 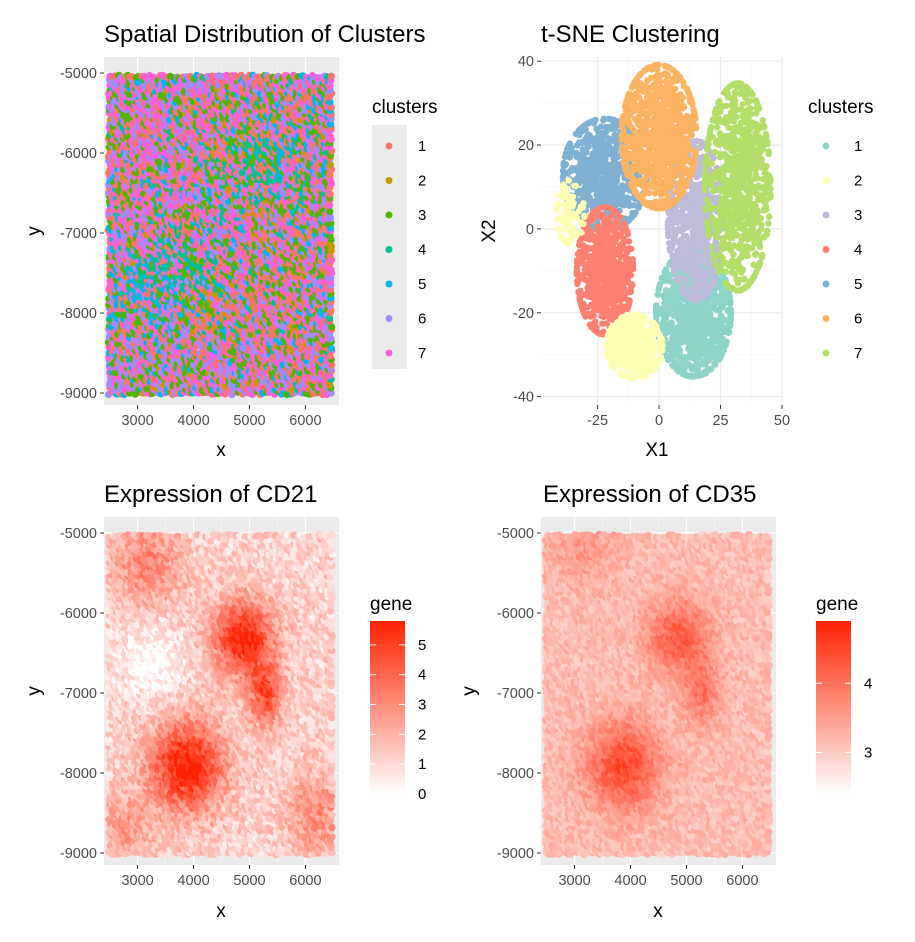 I want to click on chart-title: Spatial Distribution of Clusters, so click(x=264, y=34).